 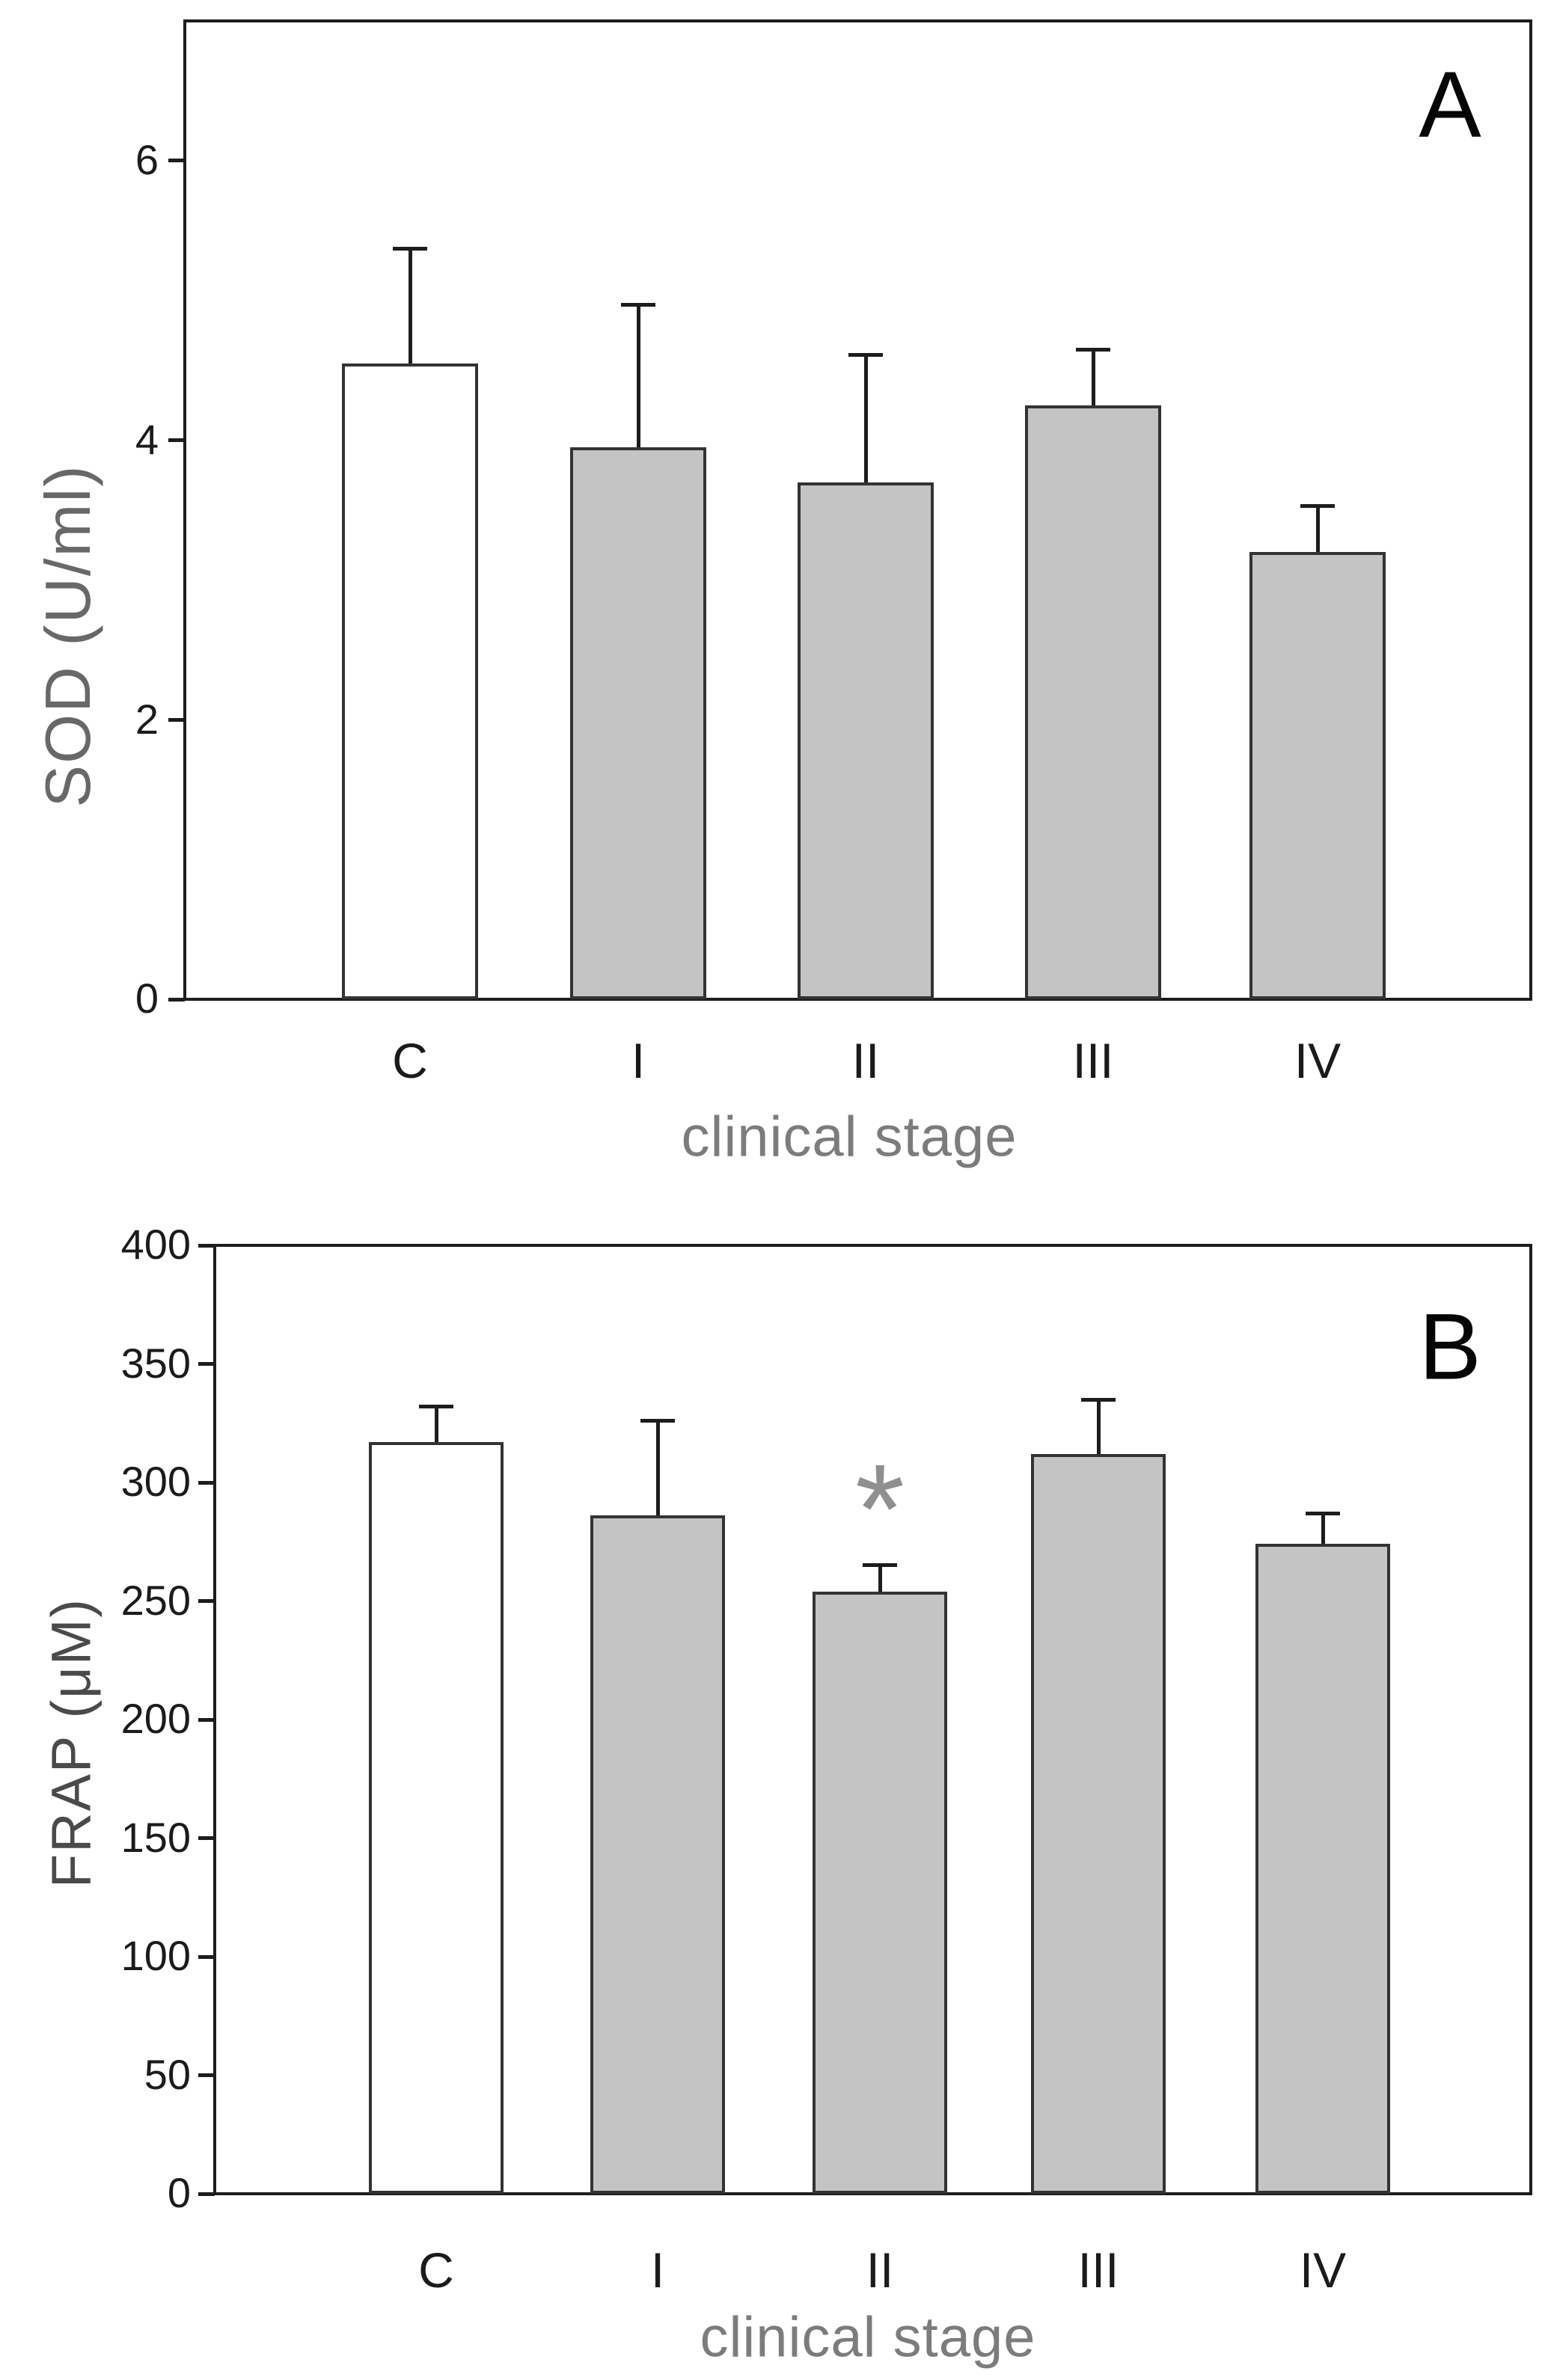 What do you see at coordinates (868, 2337) in the screenshot?
I see `x-axis-title-B: clinical stage` at bounding box center [868, 2337].